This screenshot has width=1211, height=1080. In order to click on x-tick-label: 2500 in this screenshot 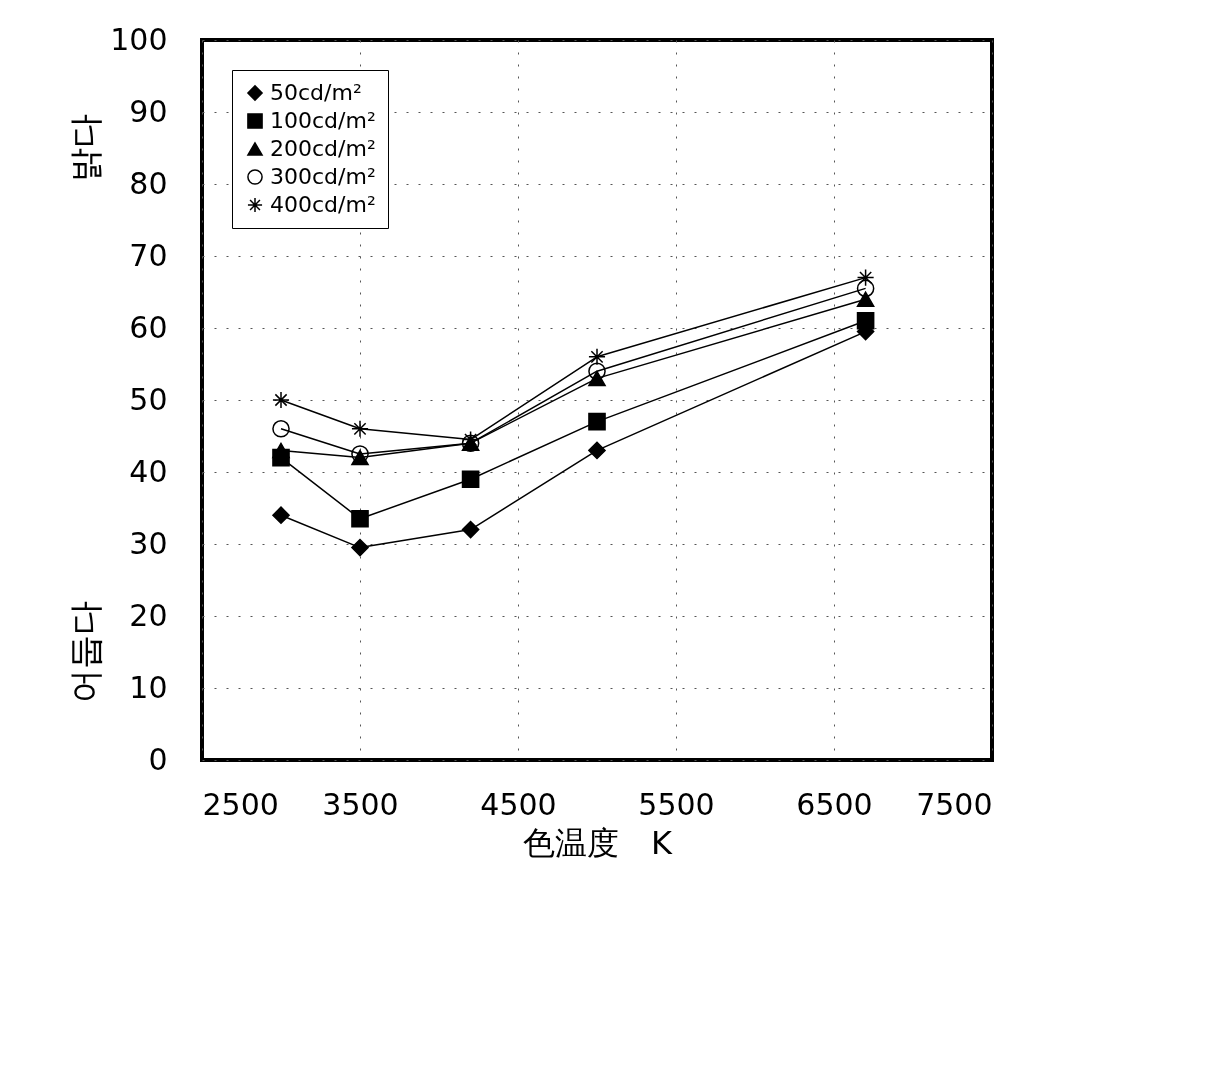, I will do `click(240, 804)`.